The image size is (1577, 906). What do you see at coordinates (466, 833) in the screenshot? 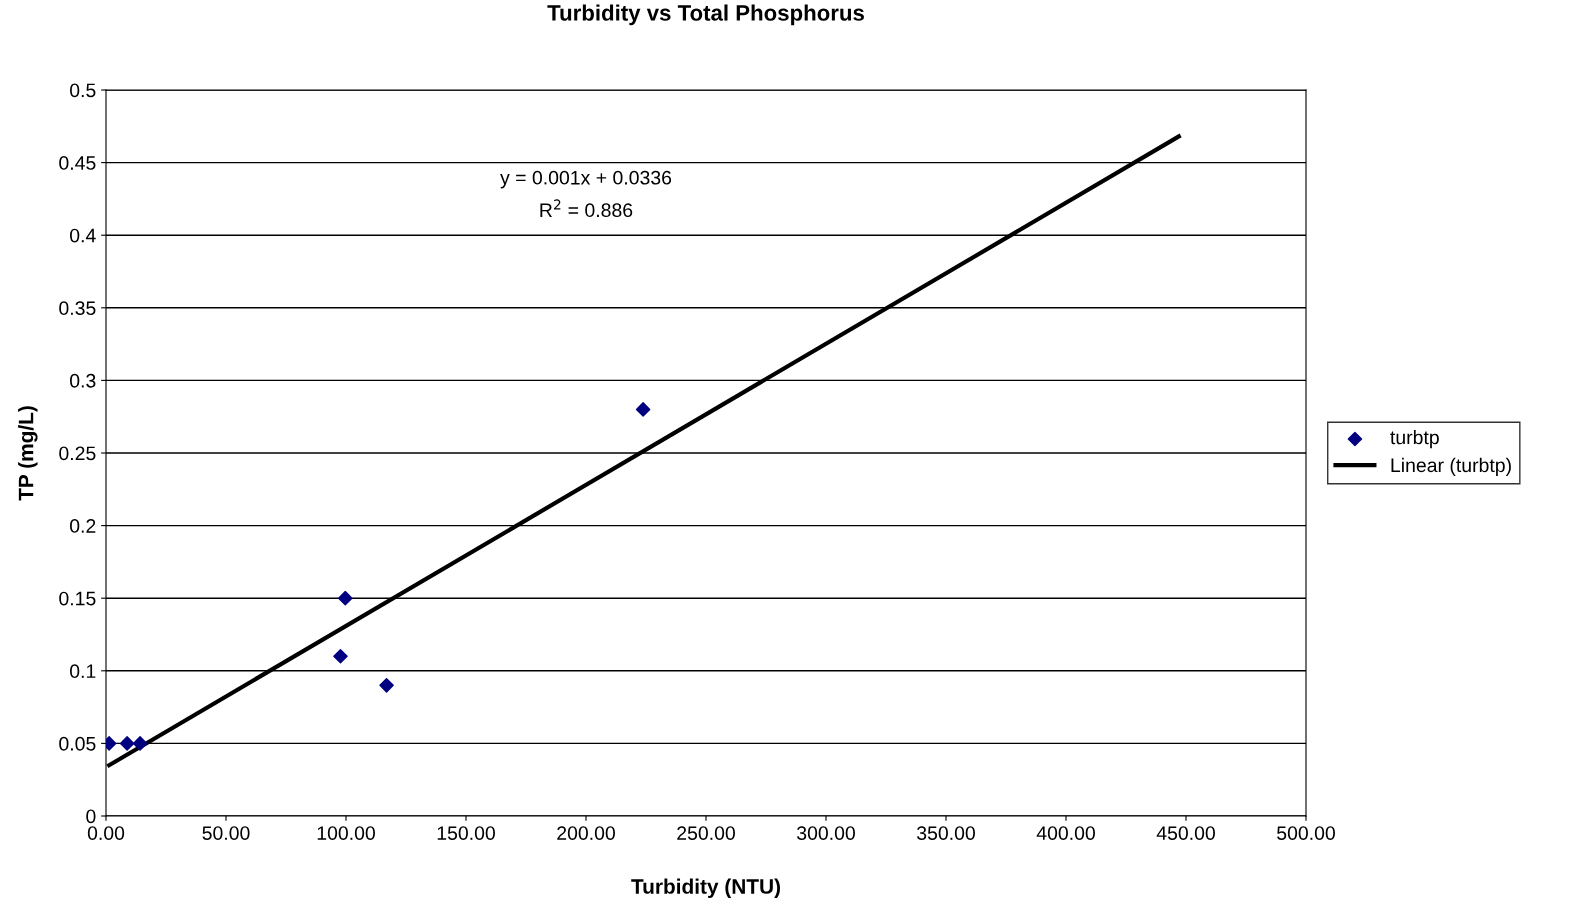
I see `x-tick-label: 150.00` at bounding box center [466, 833].